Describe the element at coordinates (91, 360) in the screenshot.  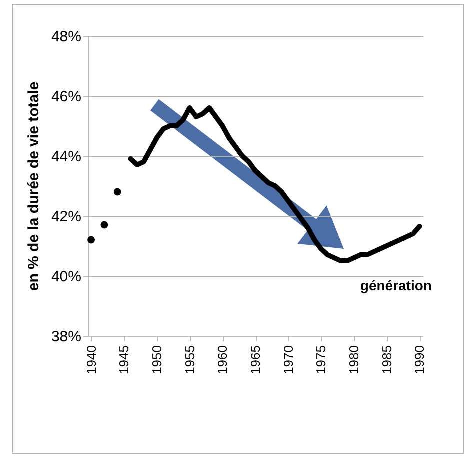
I see `x-tick-label: 1940` at that location.